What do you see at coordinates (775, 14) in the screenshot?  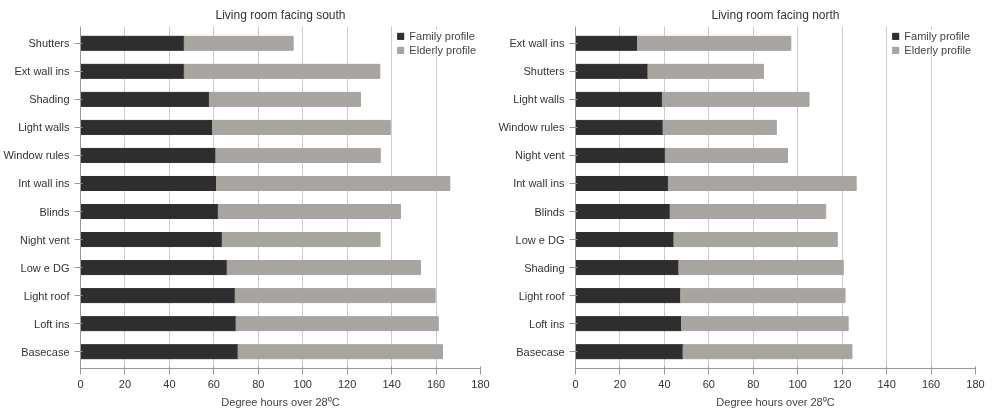 I see `chart-title: Living room facing north` at bounding box center [775, 14].